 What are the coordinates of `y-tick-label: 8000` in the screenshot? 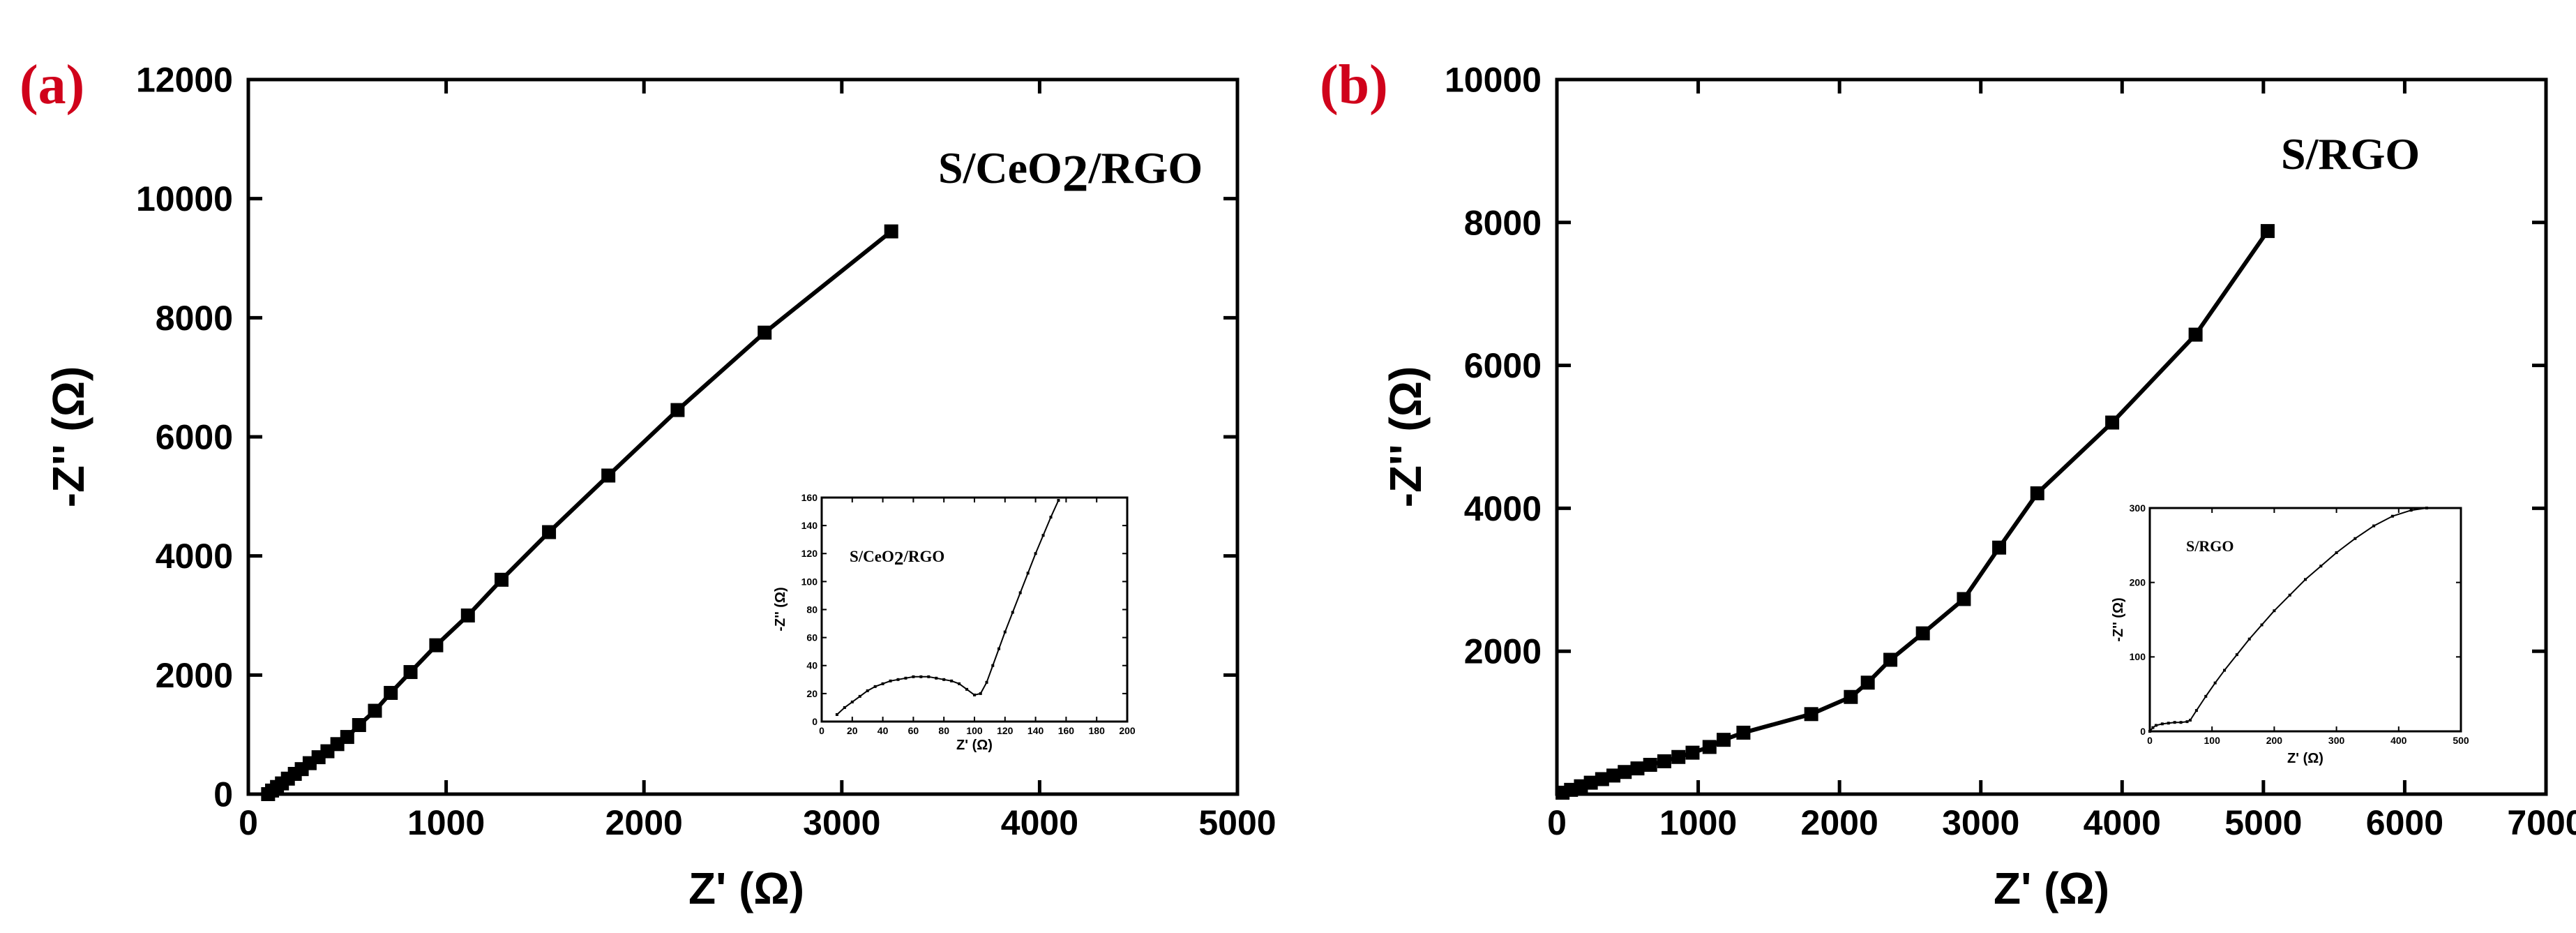 It's located at (194, 318).